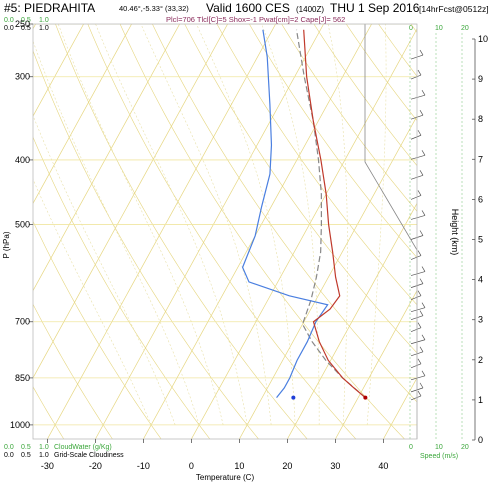 Image resolution: width=500 pixels, height=484 pixels. I want to click on top-cloudwater-tick-1: 0.5, so click(26, 20).